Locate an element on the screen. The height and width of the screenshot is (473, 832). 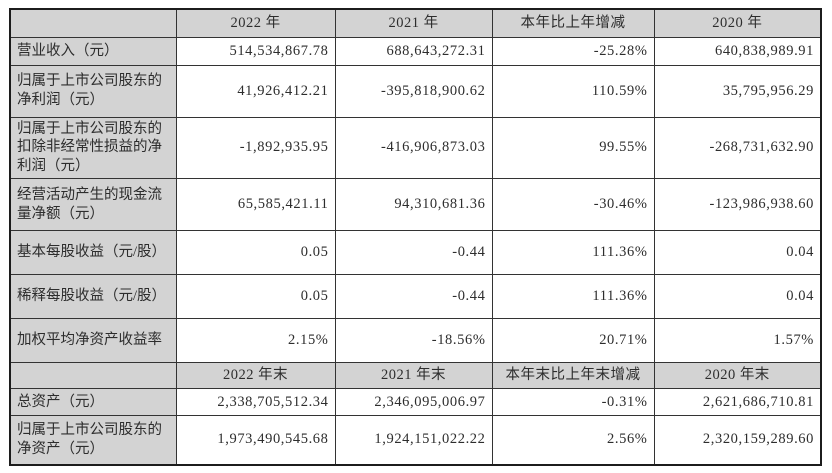
value-2021: 94,310,681.36 is located at coordinates (413, 205).